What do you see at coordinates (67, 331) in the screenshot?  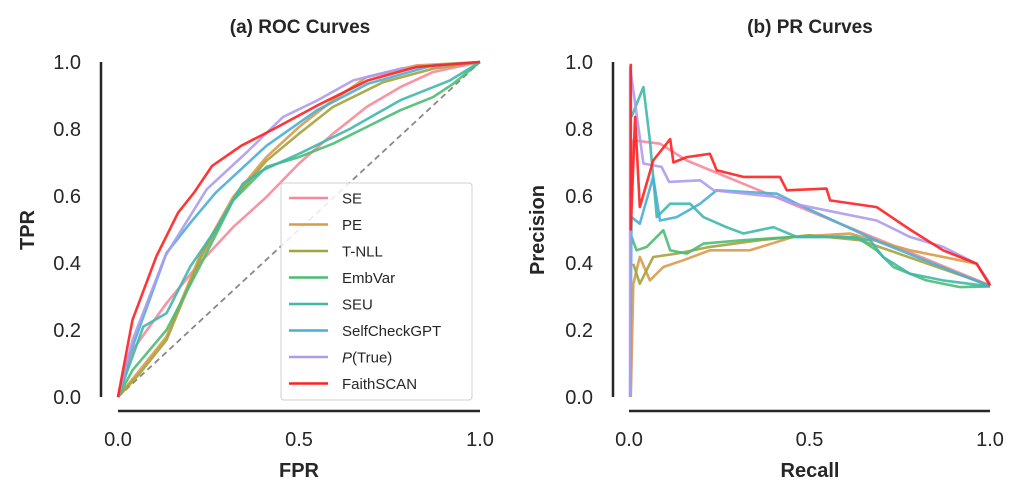 I see `roc-y-tick-label: 0.2` at bounding box center [67, 331].